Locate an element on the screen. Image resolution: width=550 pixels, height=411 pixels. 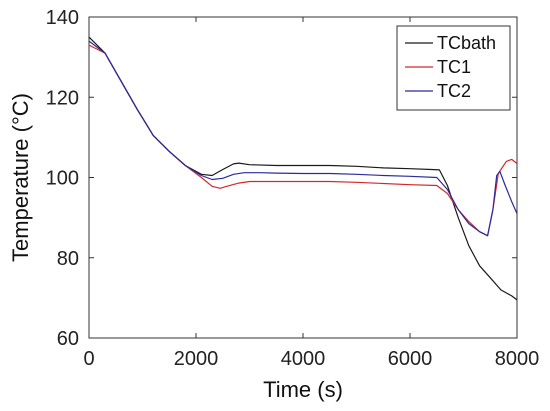
x-tick-label: 8000 is located at coordinates (517, 359).